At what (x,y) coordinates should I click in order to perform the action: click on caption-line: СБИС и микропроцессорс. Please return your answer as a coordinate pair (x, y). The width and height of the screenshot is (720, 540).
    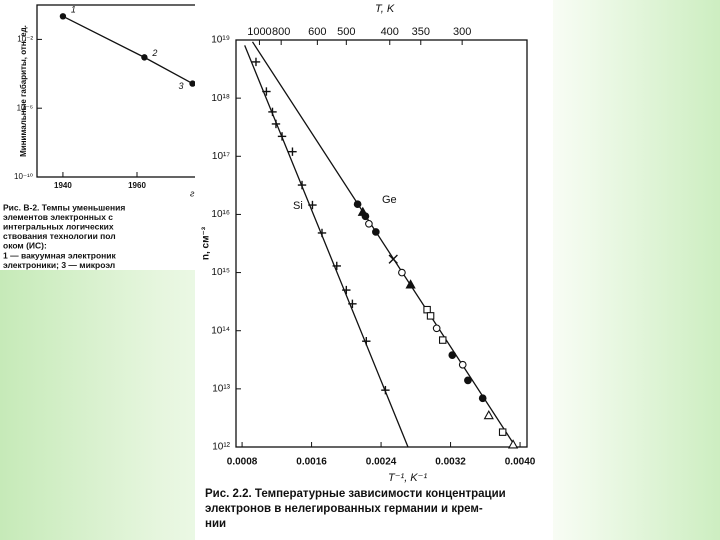
    Looking at the image, I should click on (58, 274).